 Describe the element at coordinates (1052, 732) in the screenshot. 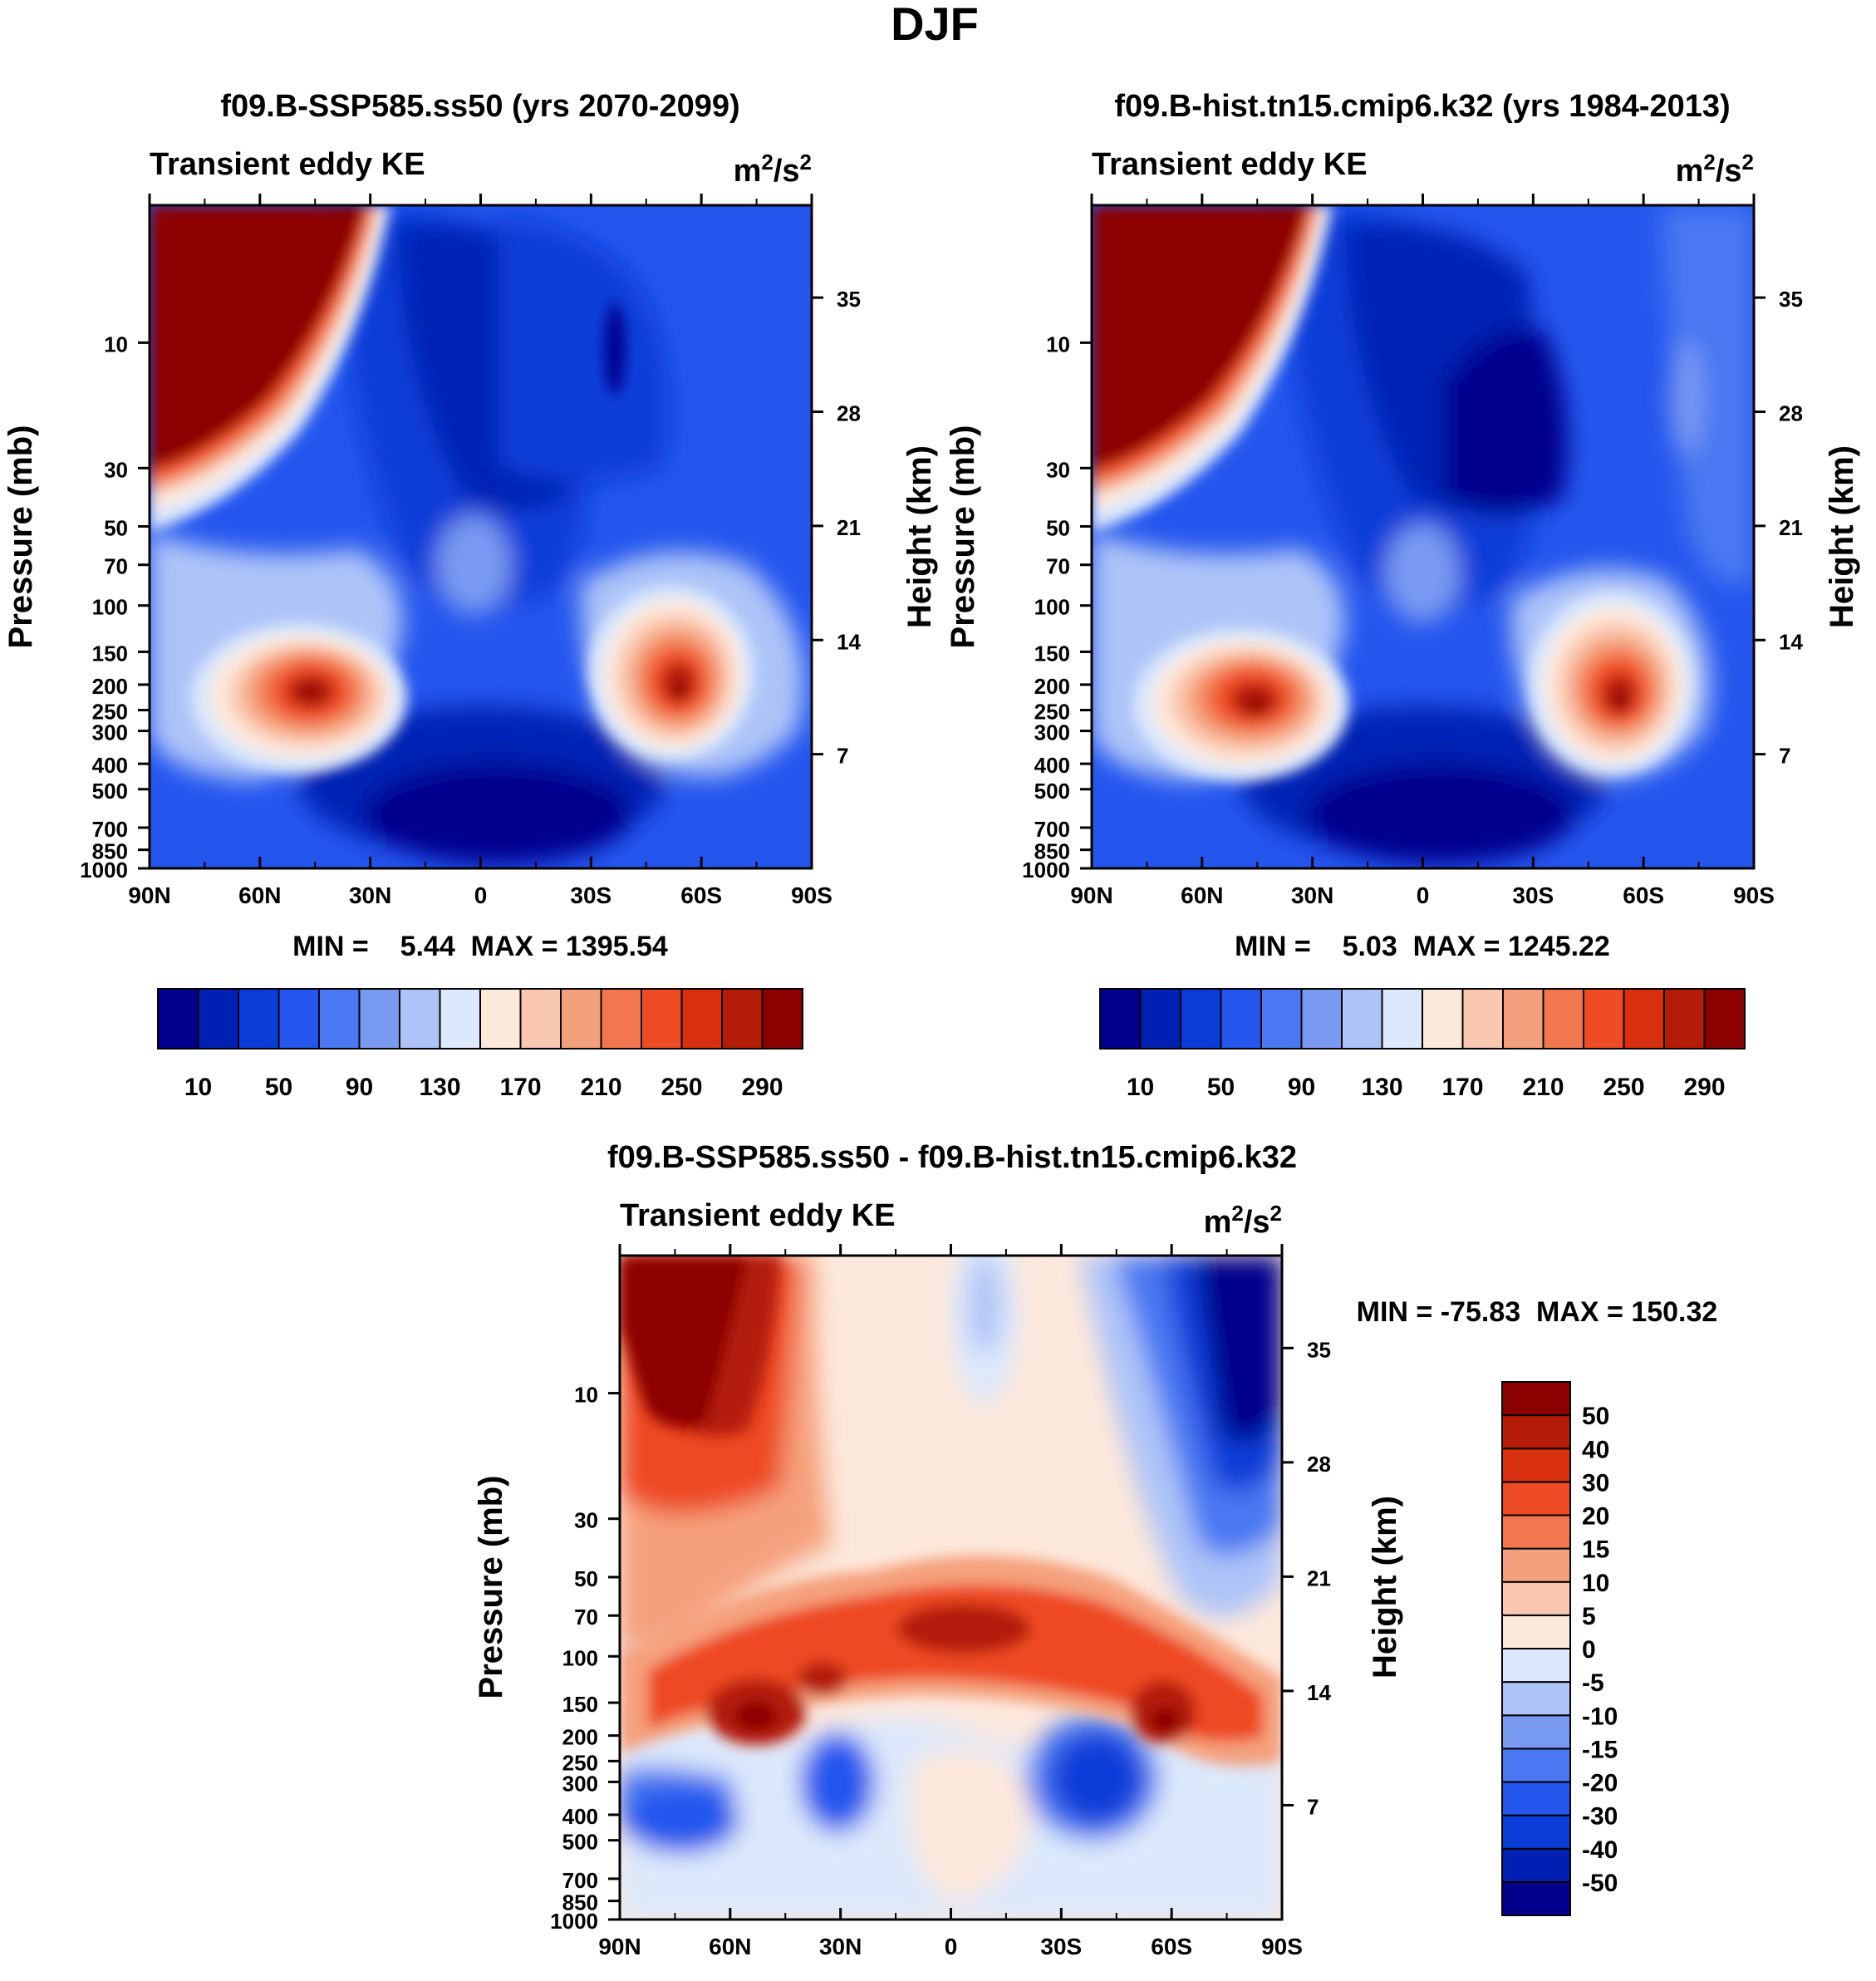

I see `y-tick-label: 300` at that location.